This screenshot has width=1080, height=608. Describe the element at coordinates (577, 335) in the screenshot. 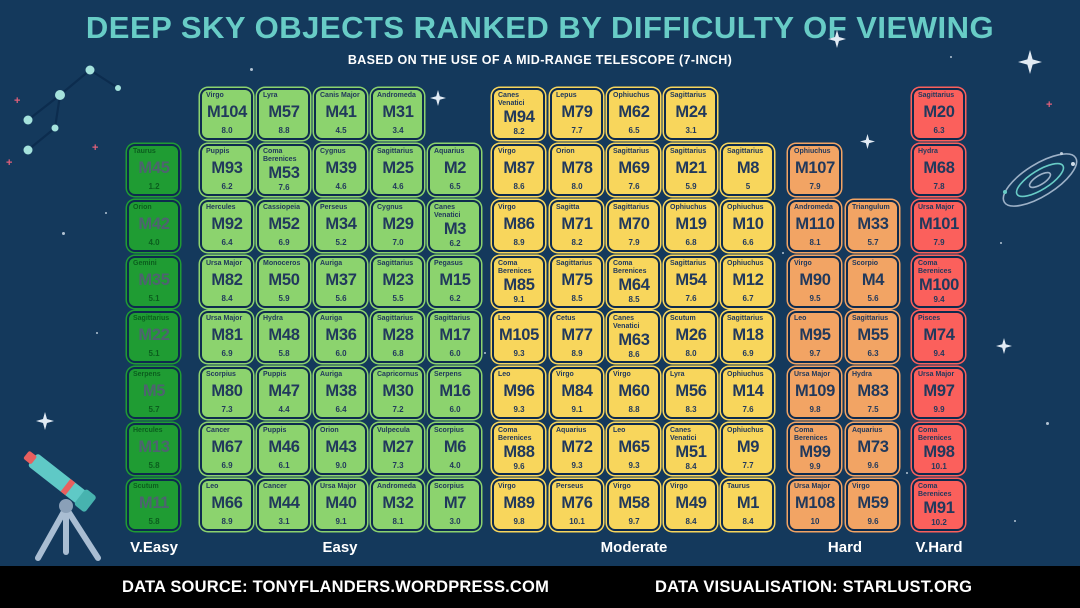

I see `messier-number: M77` at that location.